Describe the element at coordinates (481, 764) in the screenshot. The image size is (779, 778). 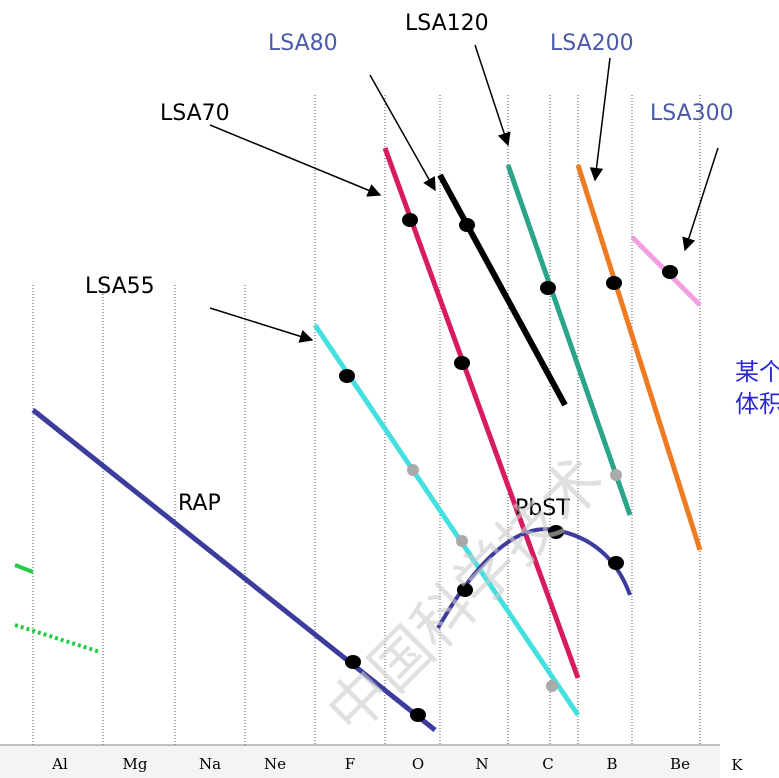
I see `element-label: N` at that location.